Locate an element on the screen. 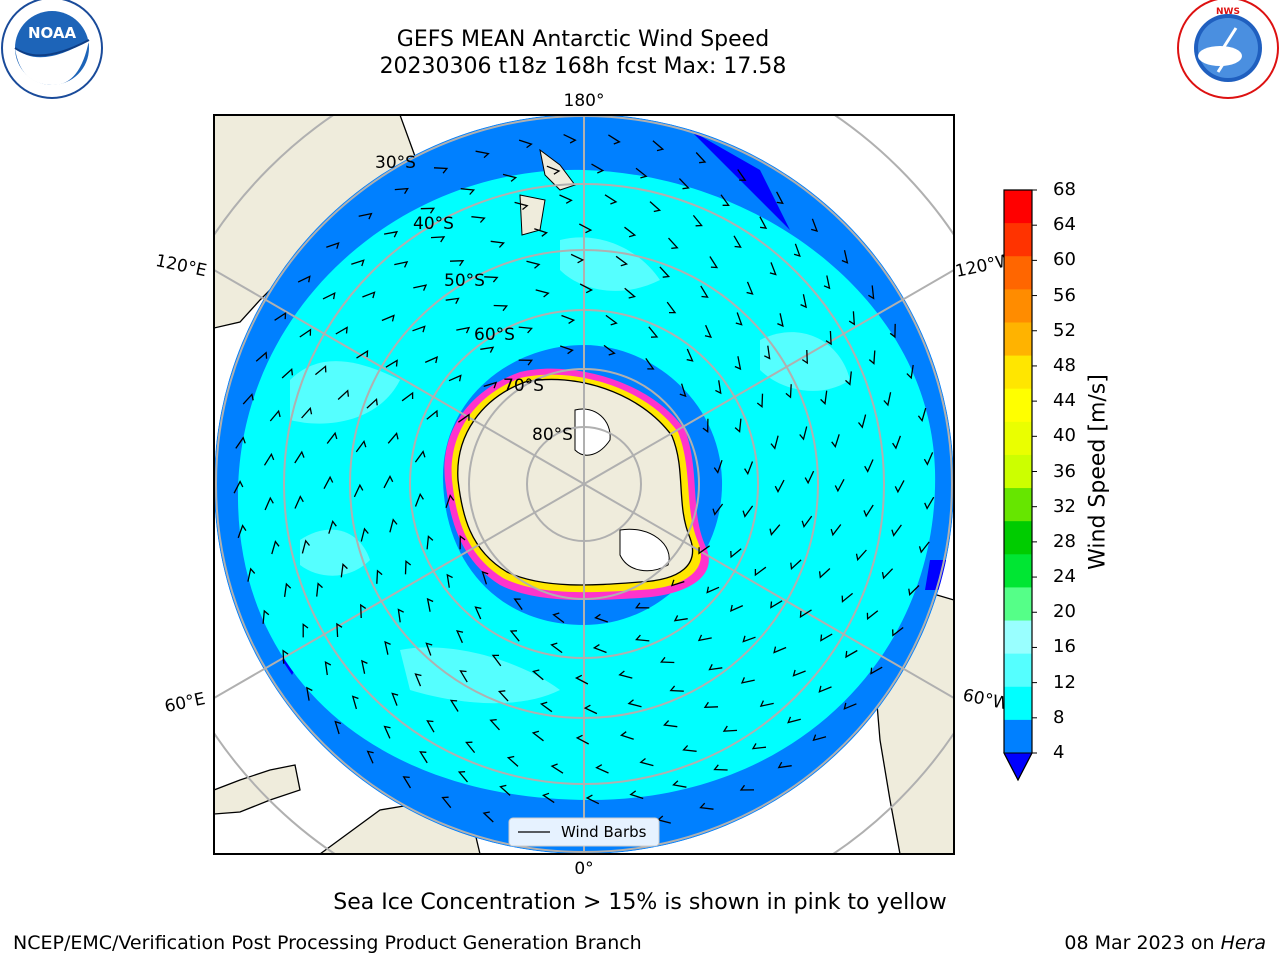 The image size is (1280, 960). colorbar-tick-label: 44 is located at coordinates (1064, 401).